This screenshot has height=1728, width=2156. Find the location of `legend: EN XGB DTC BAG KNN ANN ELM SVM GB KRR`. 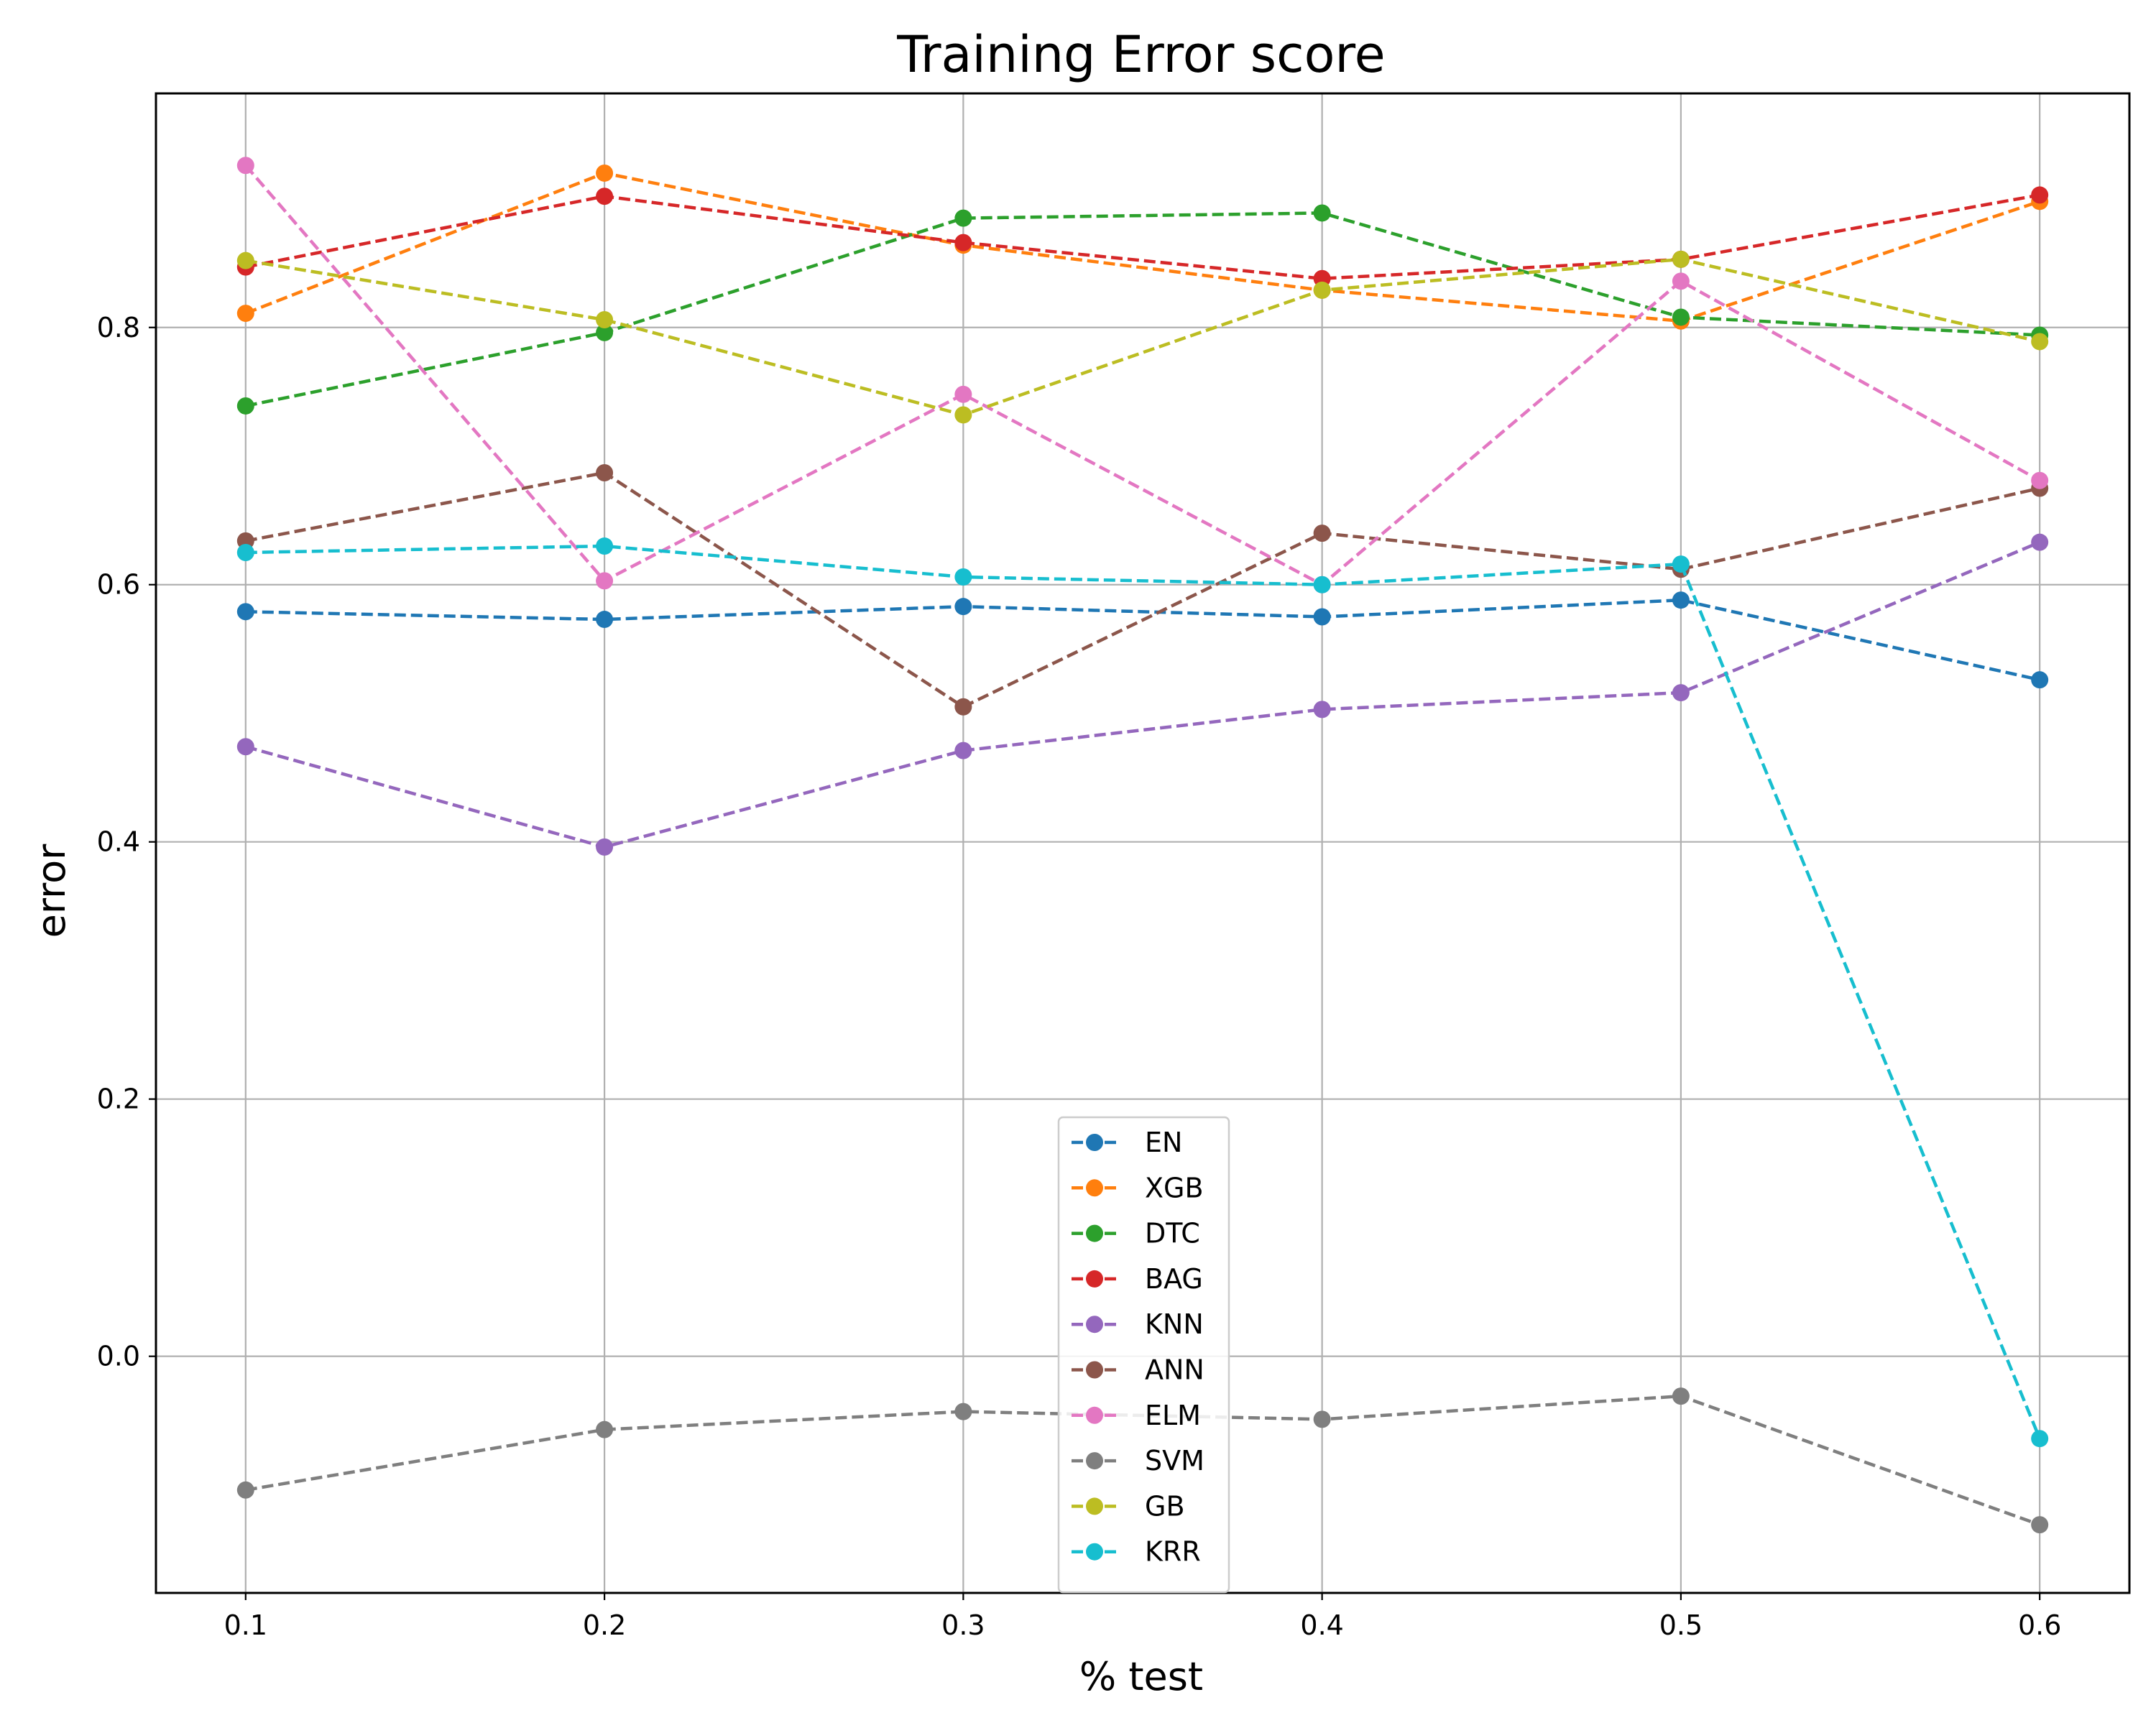

legend: EN XGB DTC BAG KNN ANN ELM SVM GB KRR is located at coordinates (1143, 1355).